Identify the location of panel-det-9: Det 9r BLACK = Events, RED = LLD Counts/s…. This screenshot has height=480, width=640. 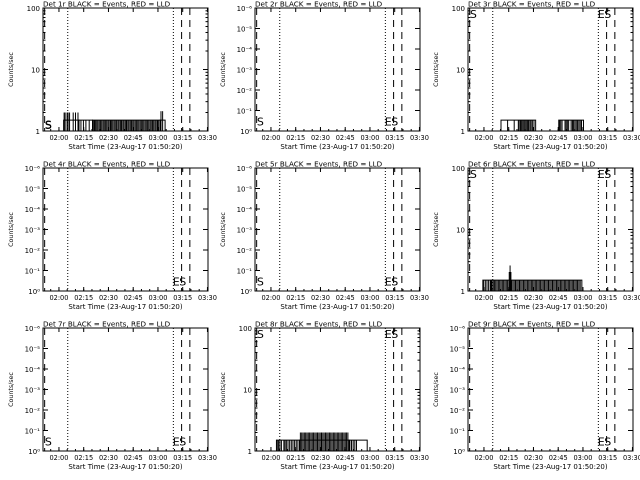
(536, 396).